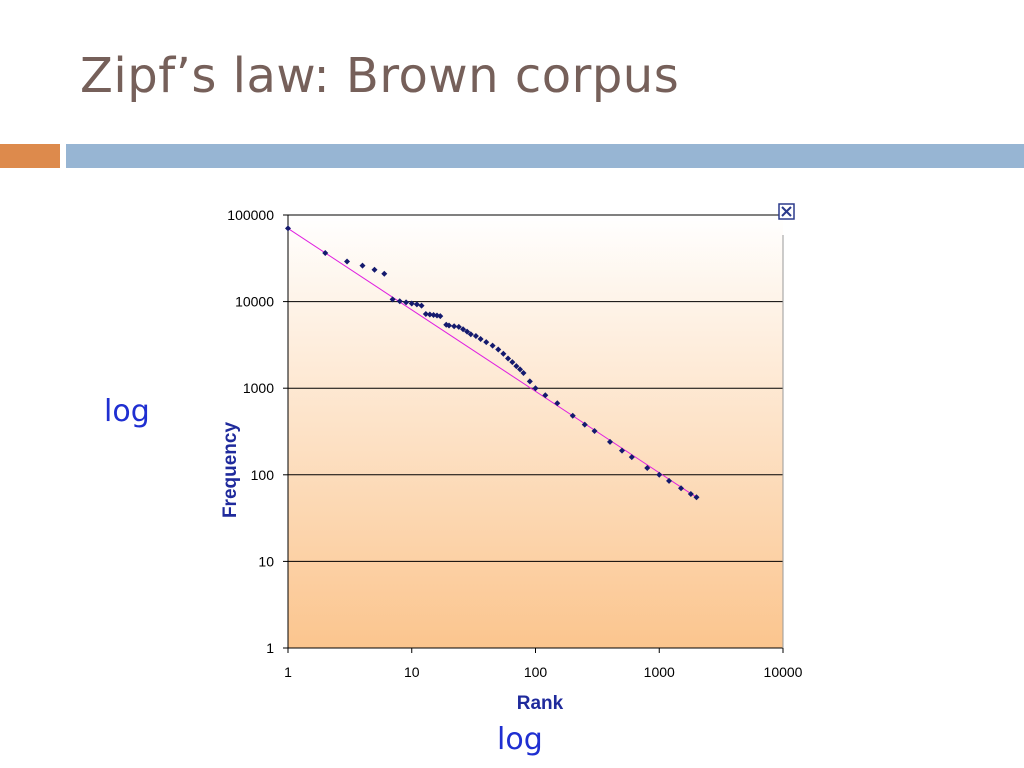 The height and width of the screenshot is (768, 1024). What do you see at coordinates (254, 302) in the screenshot?
I see `y-tick-label: 10000` at bounding box center [254, 302].